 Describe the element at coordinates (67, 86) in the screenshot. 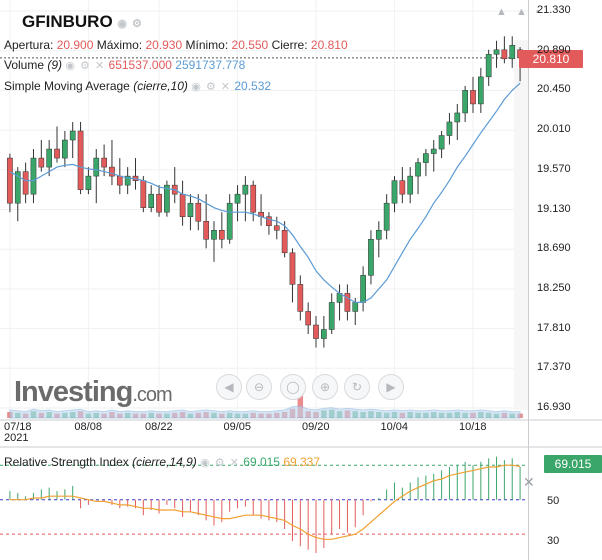

I see `sma-label: Simple Moving Average` at that location.